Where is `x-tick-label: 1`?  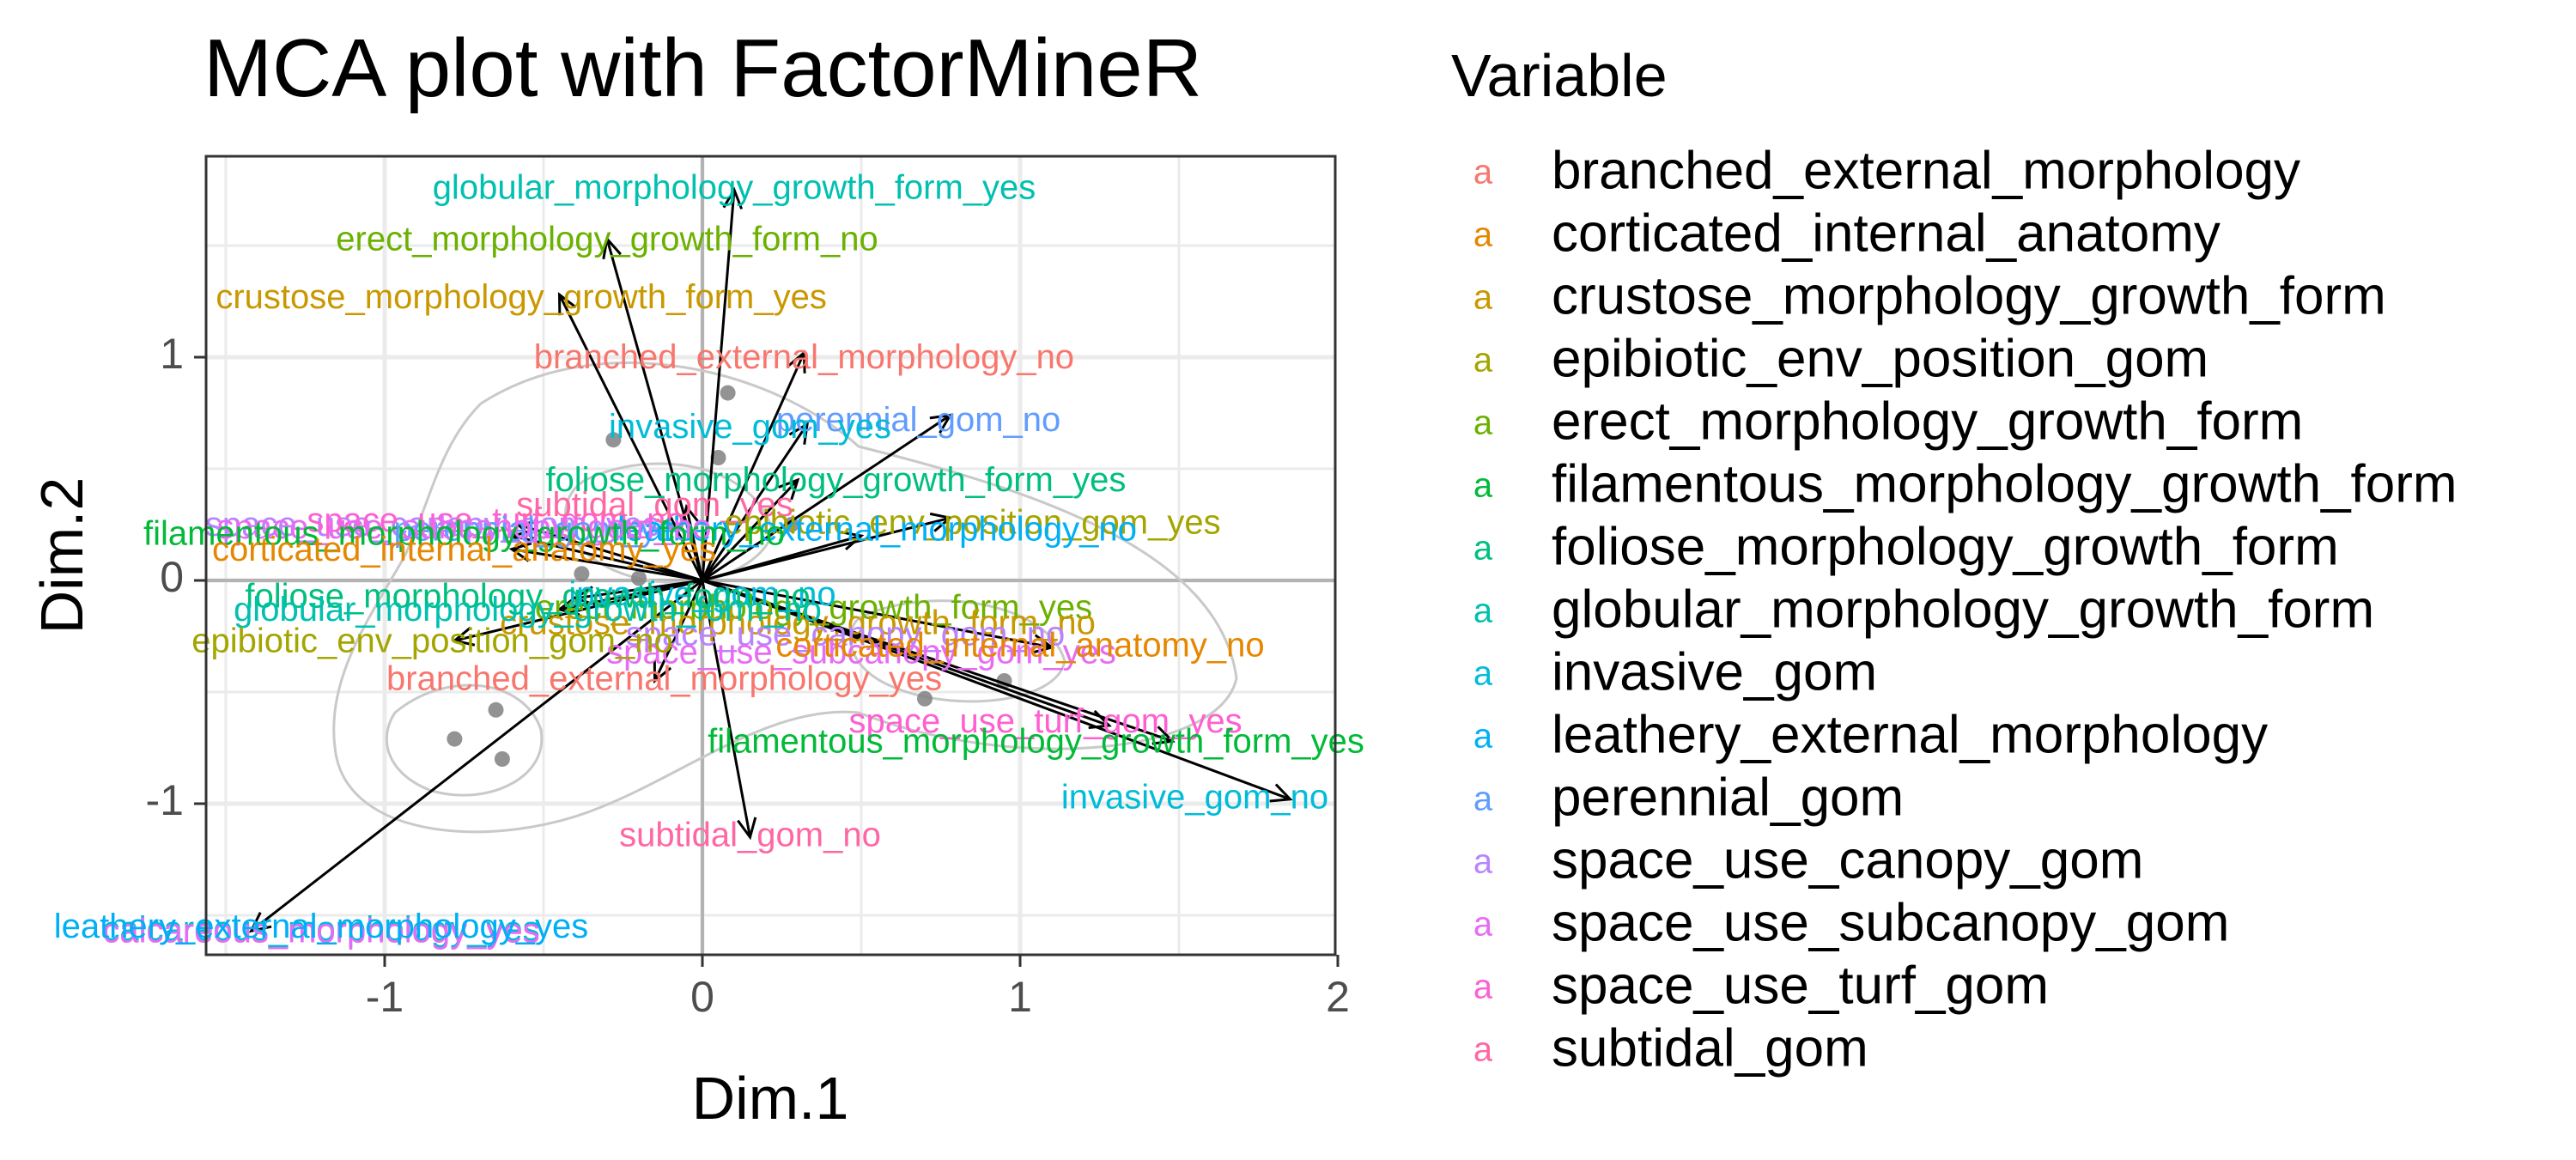 x-tick-label: 1 is located at coordinates (1020, 997).